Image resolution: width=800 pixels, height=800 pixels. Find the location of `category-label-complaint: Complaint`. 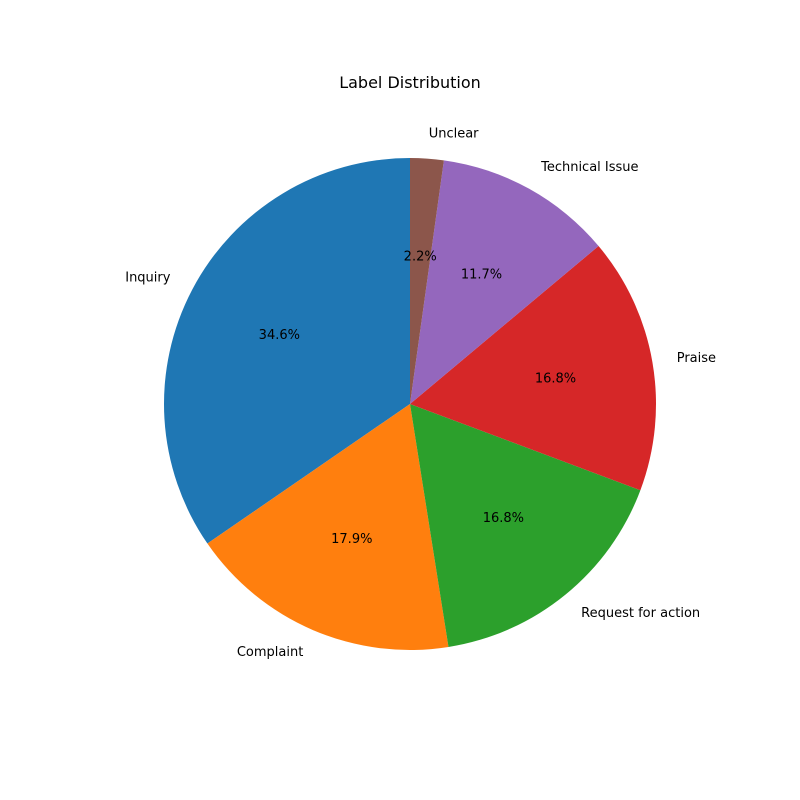

category-label-complaint: Complaint is located at coordinates (270, 652).